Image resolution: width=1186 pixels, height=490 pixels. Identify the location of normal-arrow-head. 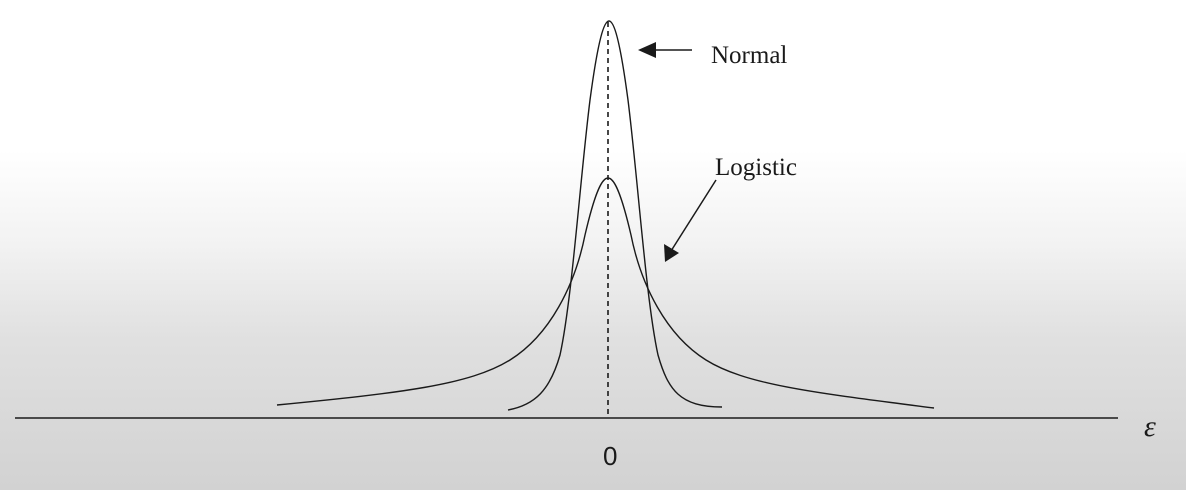
(647, 50).